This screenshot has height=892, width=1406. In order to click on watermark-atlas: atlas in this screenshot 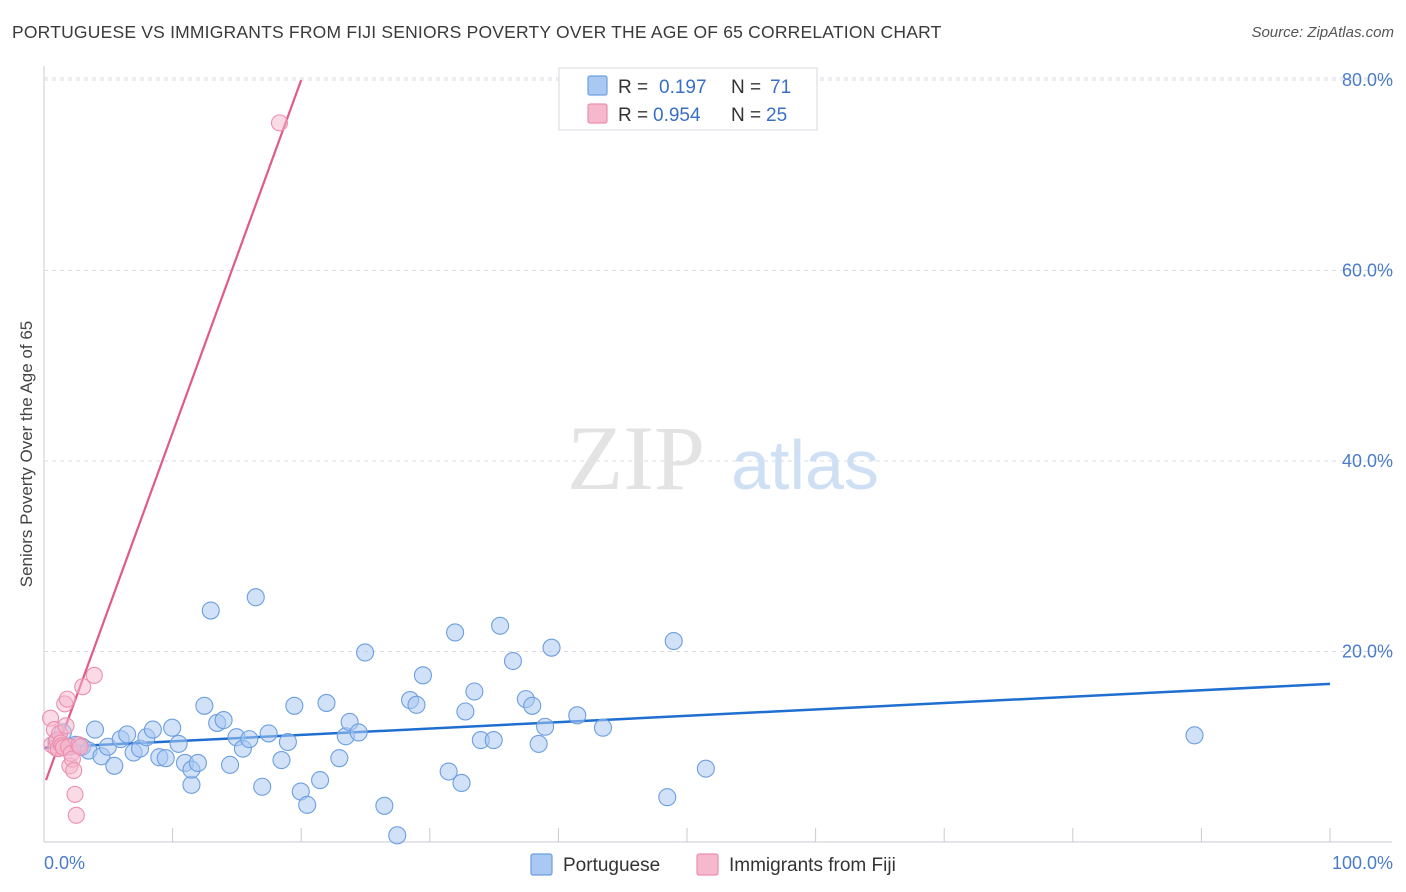, I will do `click(805, 465)`.